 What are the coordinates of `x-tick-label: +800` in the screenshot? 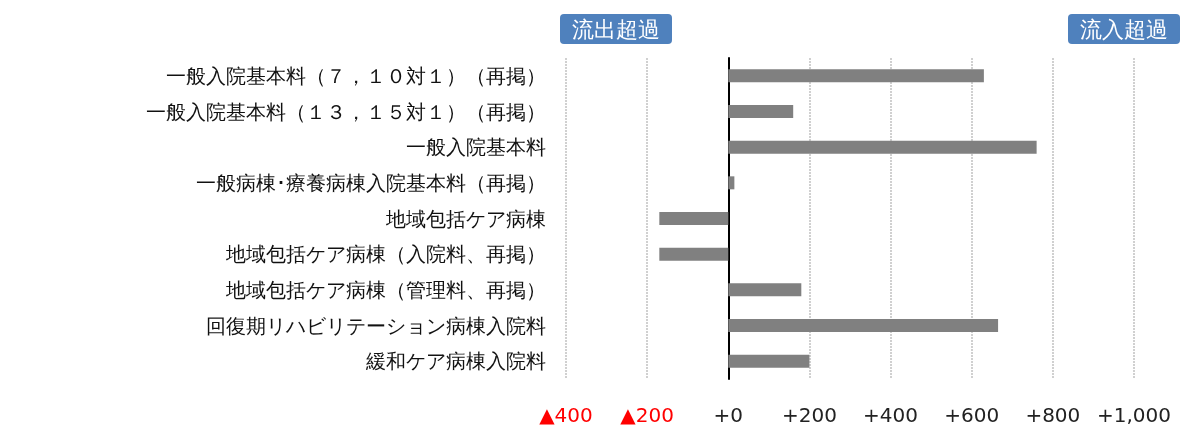 It's located at (1053, 415).